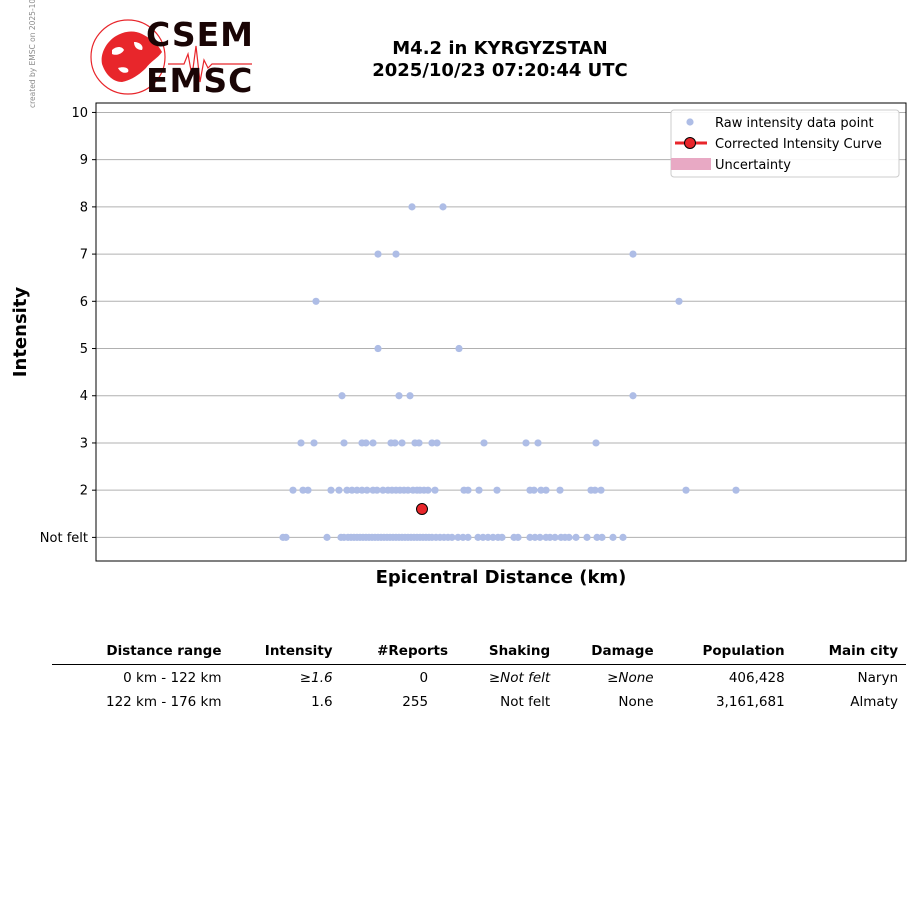 This screenshot has height=905, width=915. Describe the element at coordinates (84, 349) in the screenshot. I see `y-tick-label: 5` at that location.